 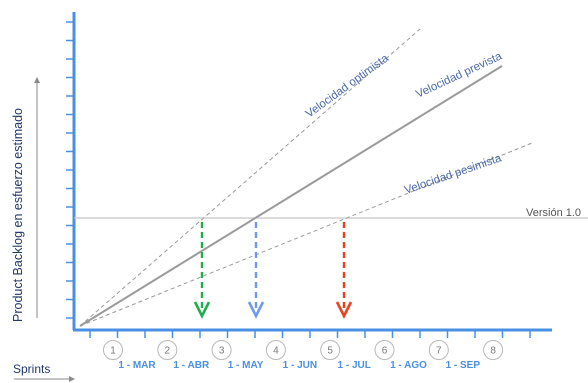 What do you see at coordinates (31, 369) in the screenshot?
I see `x-axis-label: Sprints` at bounding box center [31, 369].